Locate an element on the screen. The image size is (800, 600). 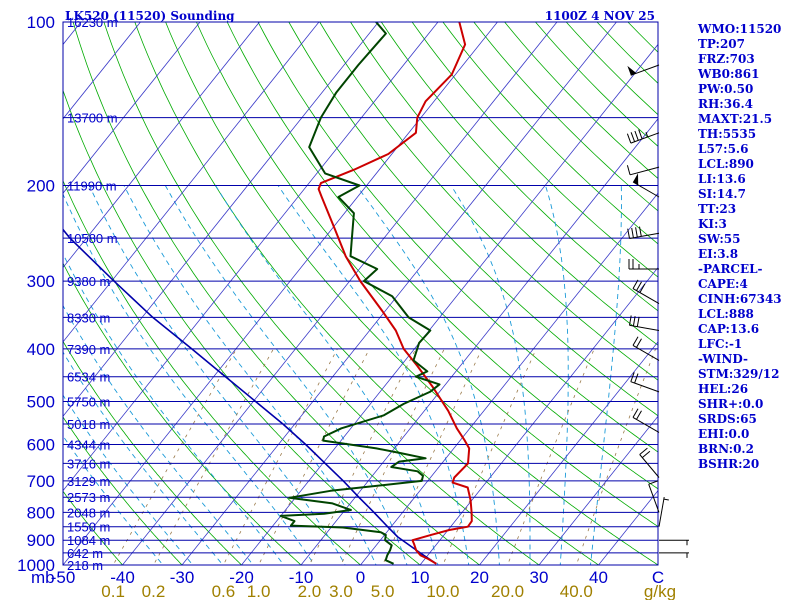
temperature-tick-label: -40 is located at coordinates (122, 577).